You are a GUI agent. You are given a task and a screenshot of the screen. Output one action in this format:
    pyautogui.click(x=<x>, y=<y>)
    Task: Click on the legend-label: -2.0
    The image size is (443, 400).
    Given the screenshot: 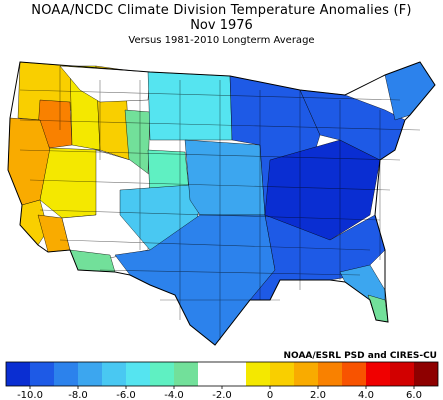 What is the action you would take?
    pyautogui.click(x=222, y=395)
    